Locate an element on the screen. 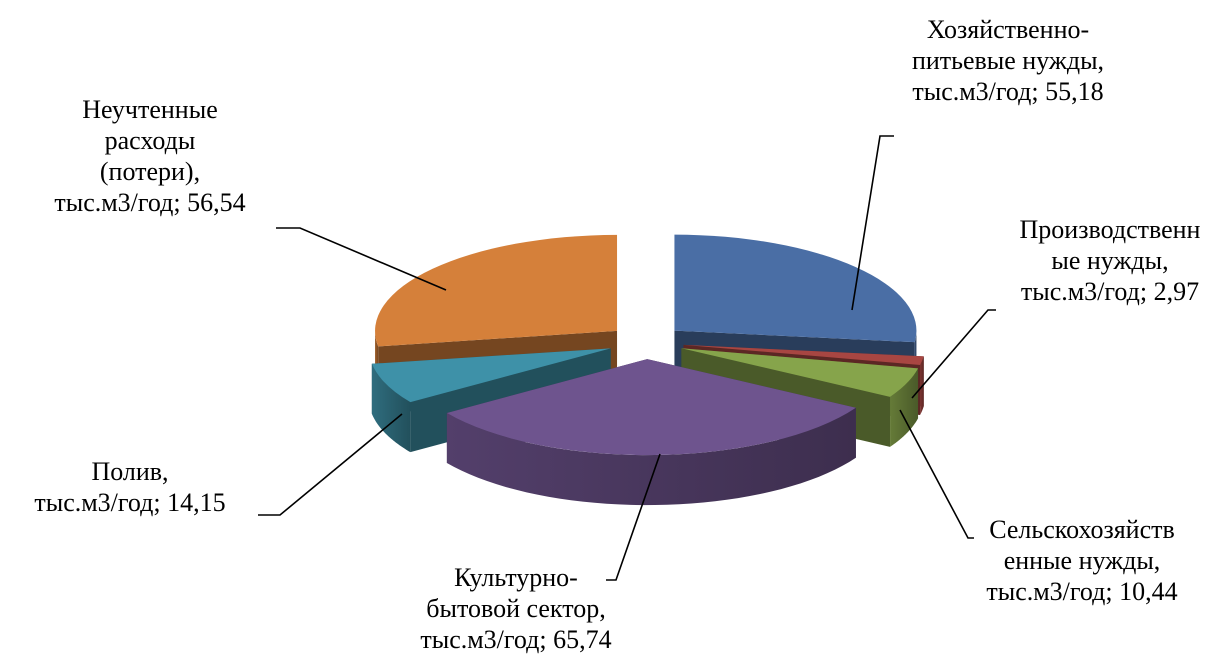 This screenshot has height=664, width=1224. slice-label-line: енные нужды, is located at coordinates (1082, 560).